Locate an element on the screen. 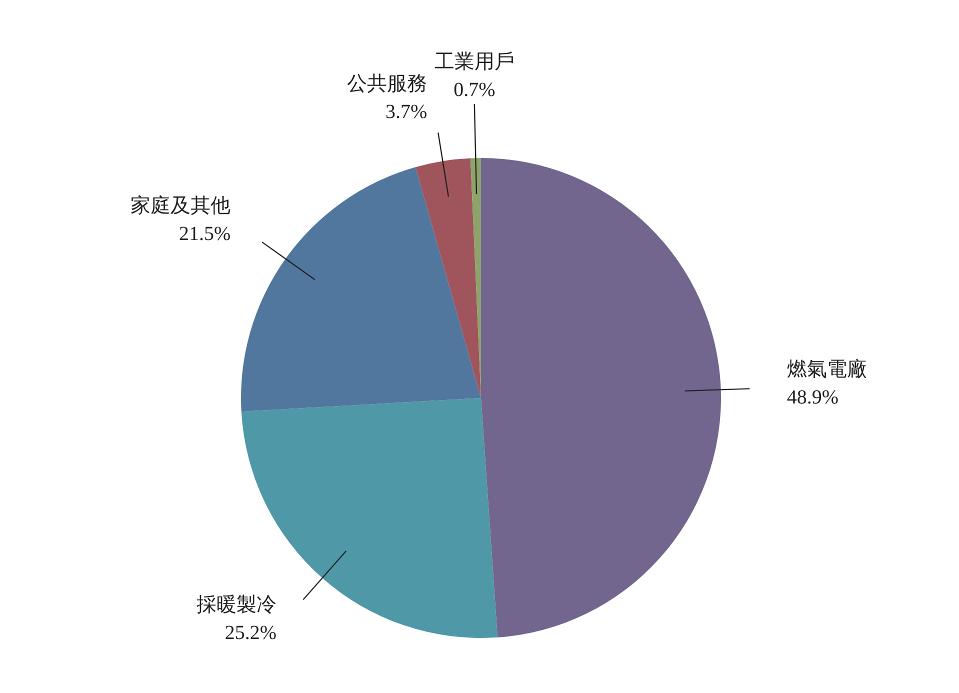 The width and height of the screenshot is (959, 693). data-label: 48.9% is located at coordinates (812, 397).